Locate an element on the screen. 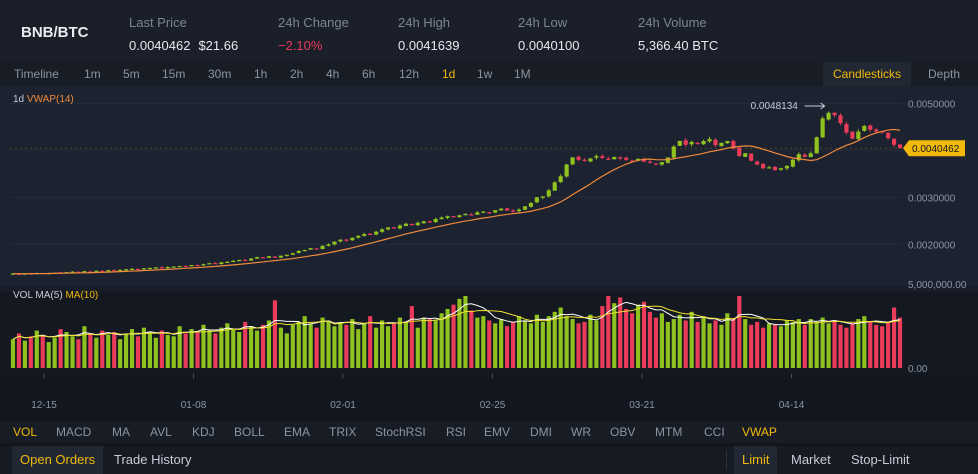 This screenshot has width=978, height=474. indicator-kdj: KDJ is located at coordinates (203, 432).